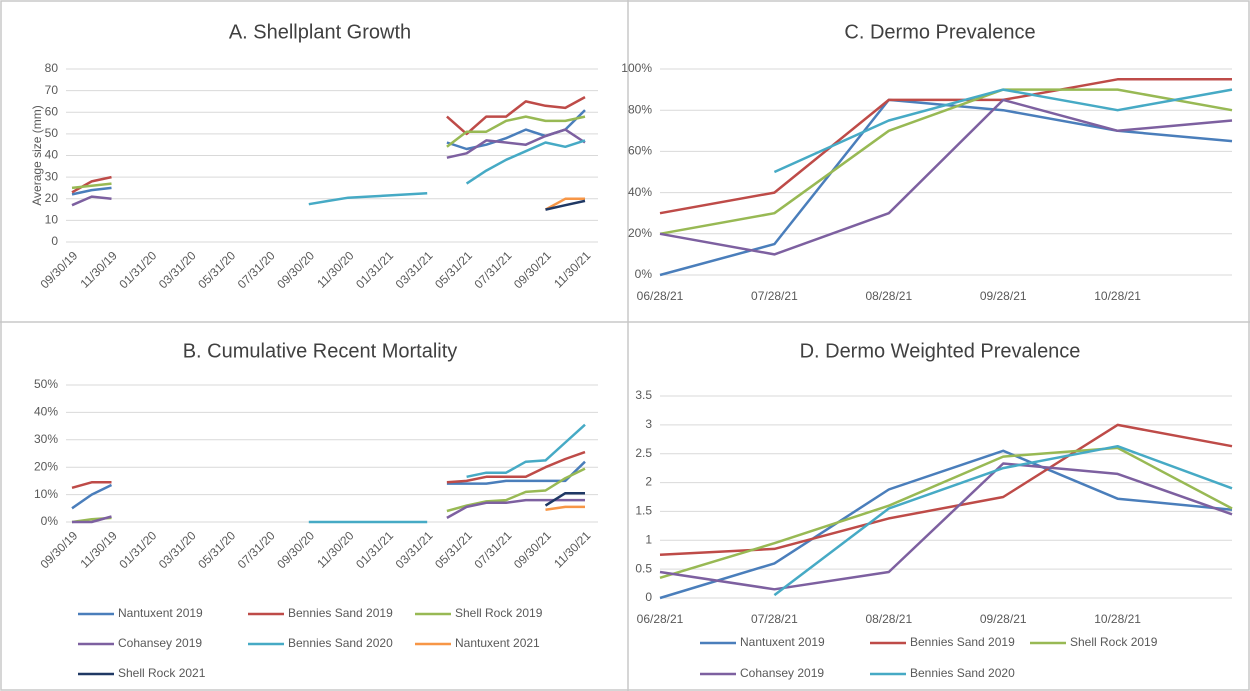 The height and width of the screenshot is (691, 1250). What do you see at coordinates (162, 673) in the screenshot?
I see `legend-label: Shell Rock 2021` at bounding box center [162, 673].